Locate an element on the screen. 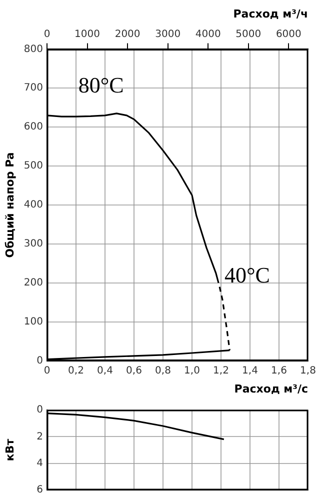 The width and height of the screenshot is (320, 500). x-tick-label: 1,6 is located at coordinates (279, 370).